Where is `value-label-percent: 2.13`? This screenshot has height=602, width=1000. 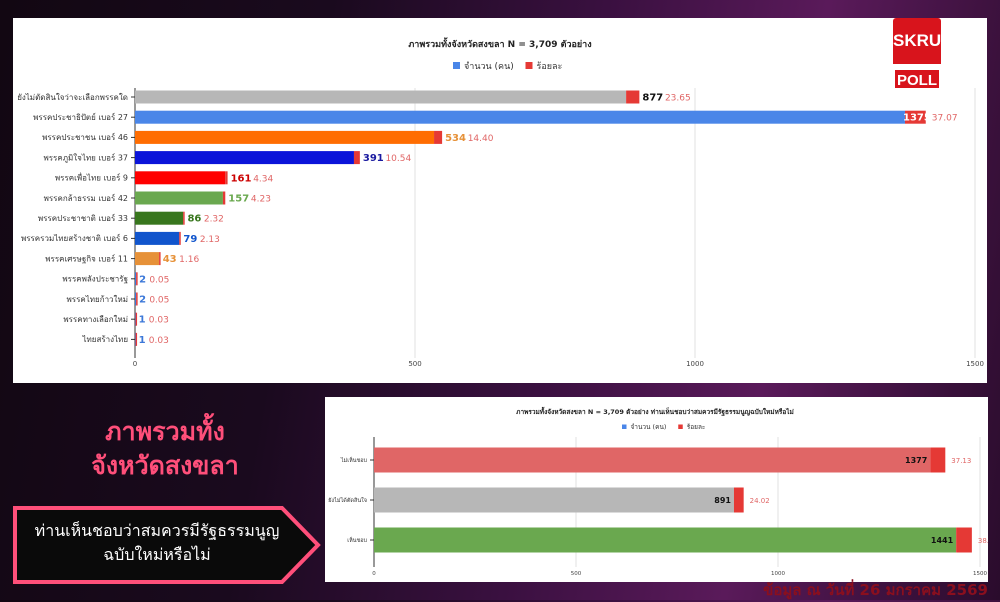
value-label-percent: 2.13 is located at coordinates (210, 240).